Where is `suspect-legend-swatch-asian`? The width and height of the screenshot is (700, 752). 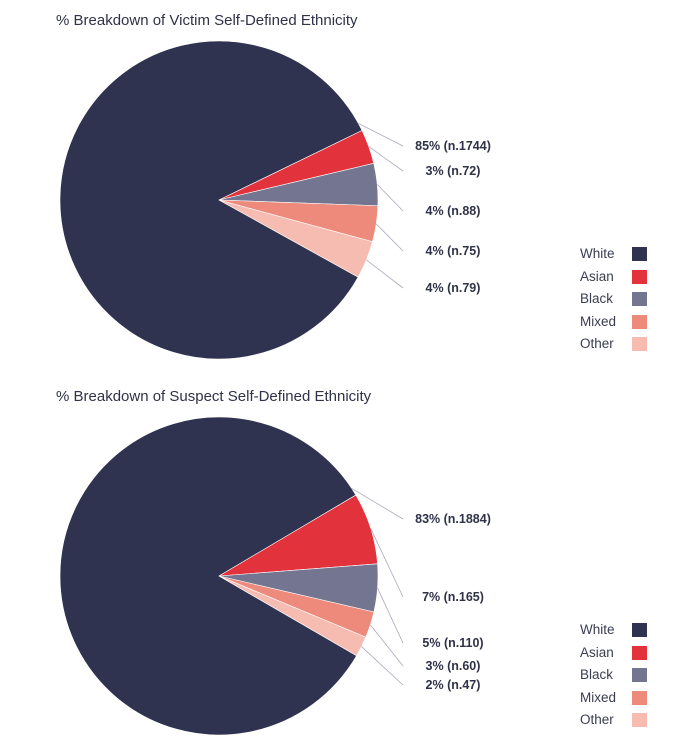 suspect-legend-swatch-asian is located at coordinates (639, 652).